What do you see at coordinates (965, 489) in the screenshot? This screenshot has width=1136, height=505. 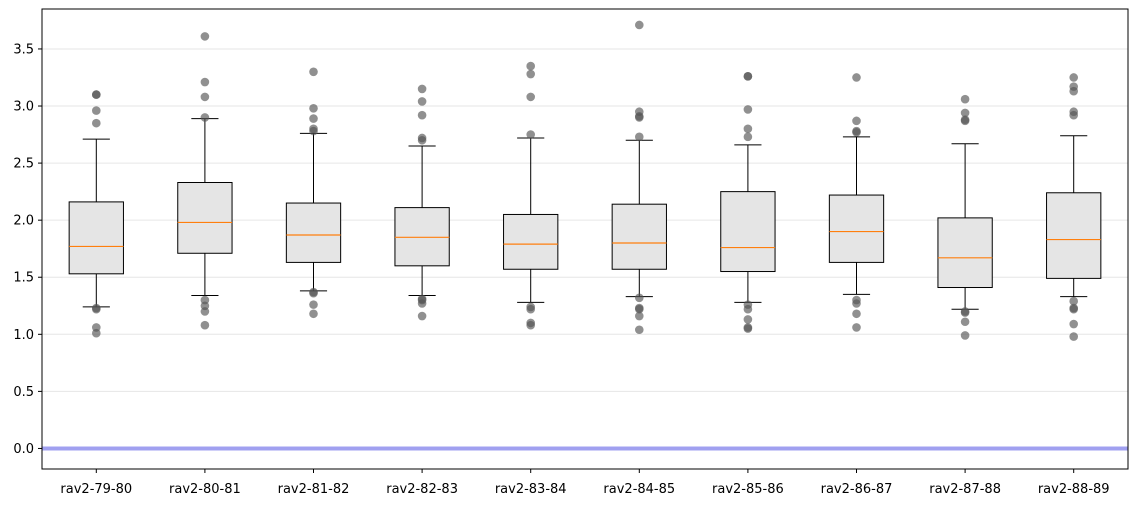 I see `x-tick-label: rav2-87-88` at bounding box center [965, 489].